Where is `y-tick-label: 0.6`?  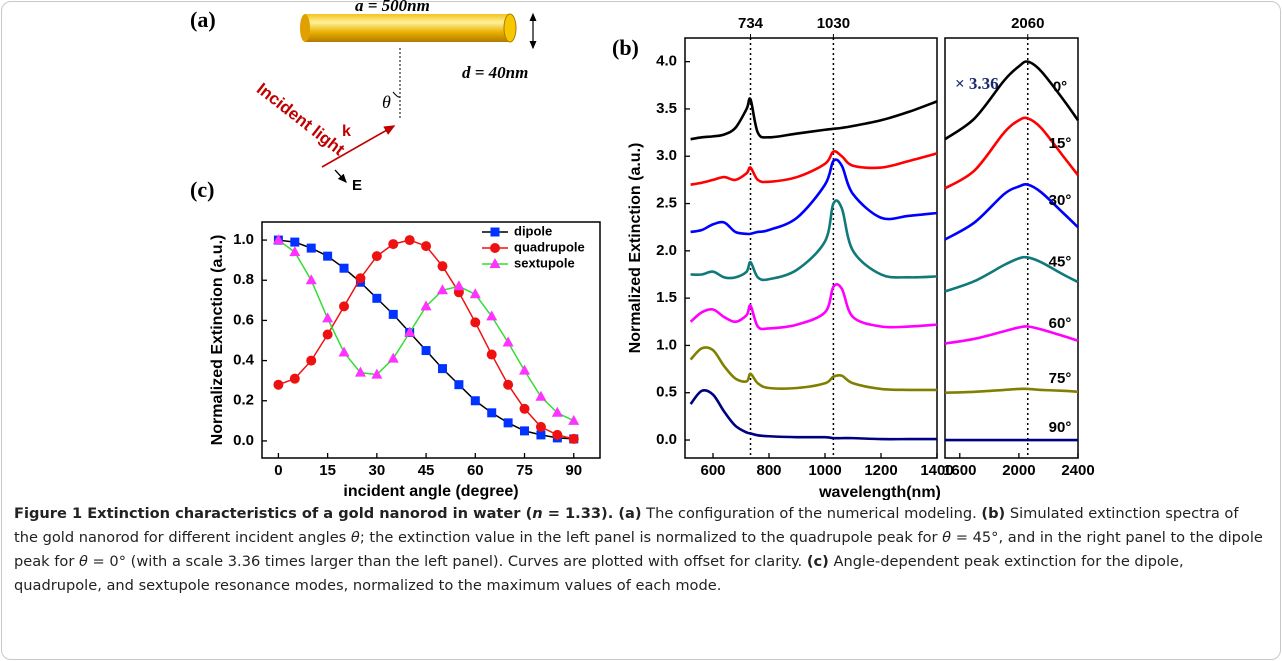 y-tick-label: 0.6 is located at coordinates (243, 319).